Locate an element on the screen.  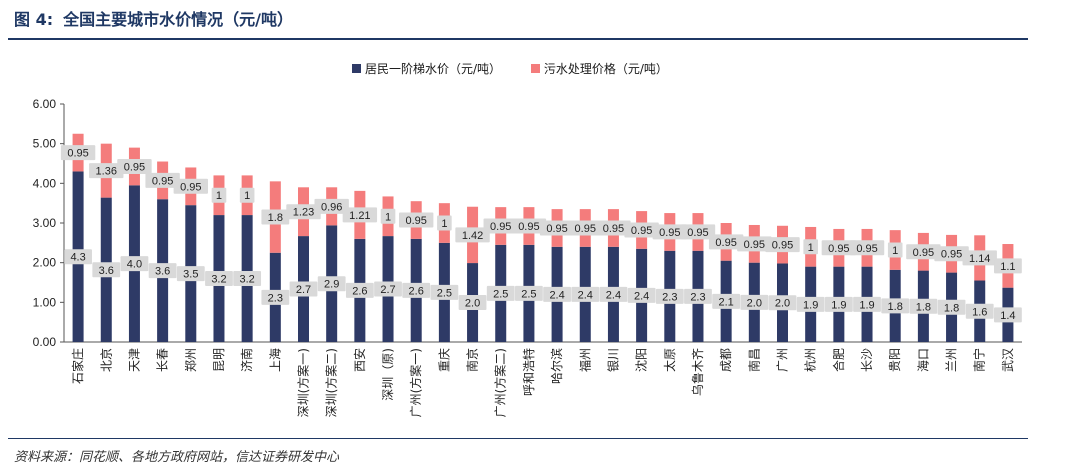
legend-label-supply: 居民一阶梯水价（元/吨） is located at coordinates (433, 69).